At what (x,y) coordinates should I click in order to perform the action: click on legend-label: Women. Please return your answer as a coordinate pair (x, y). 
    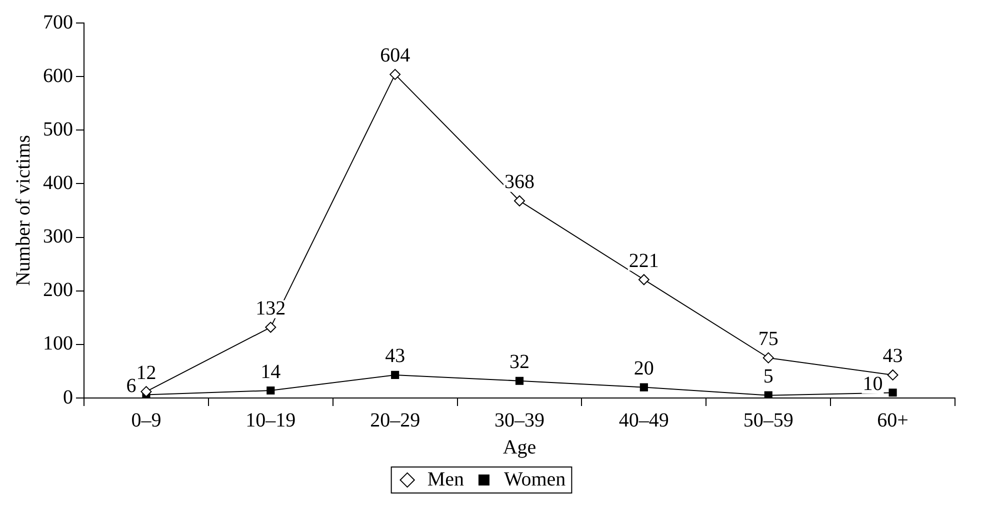
    Looking at the image, I should click on (535, 479).